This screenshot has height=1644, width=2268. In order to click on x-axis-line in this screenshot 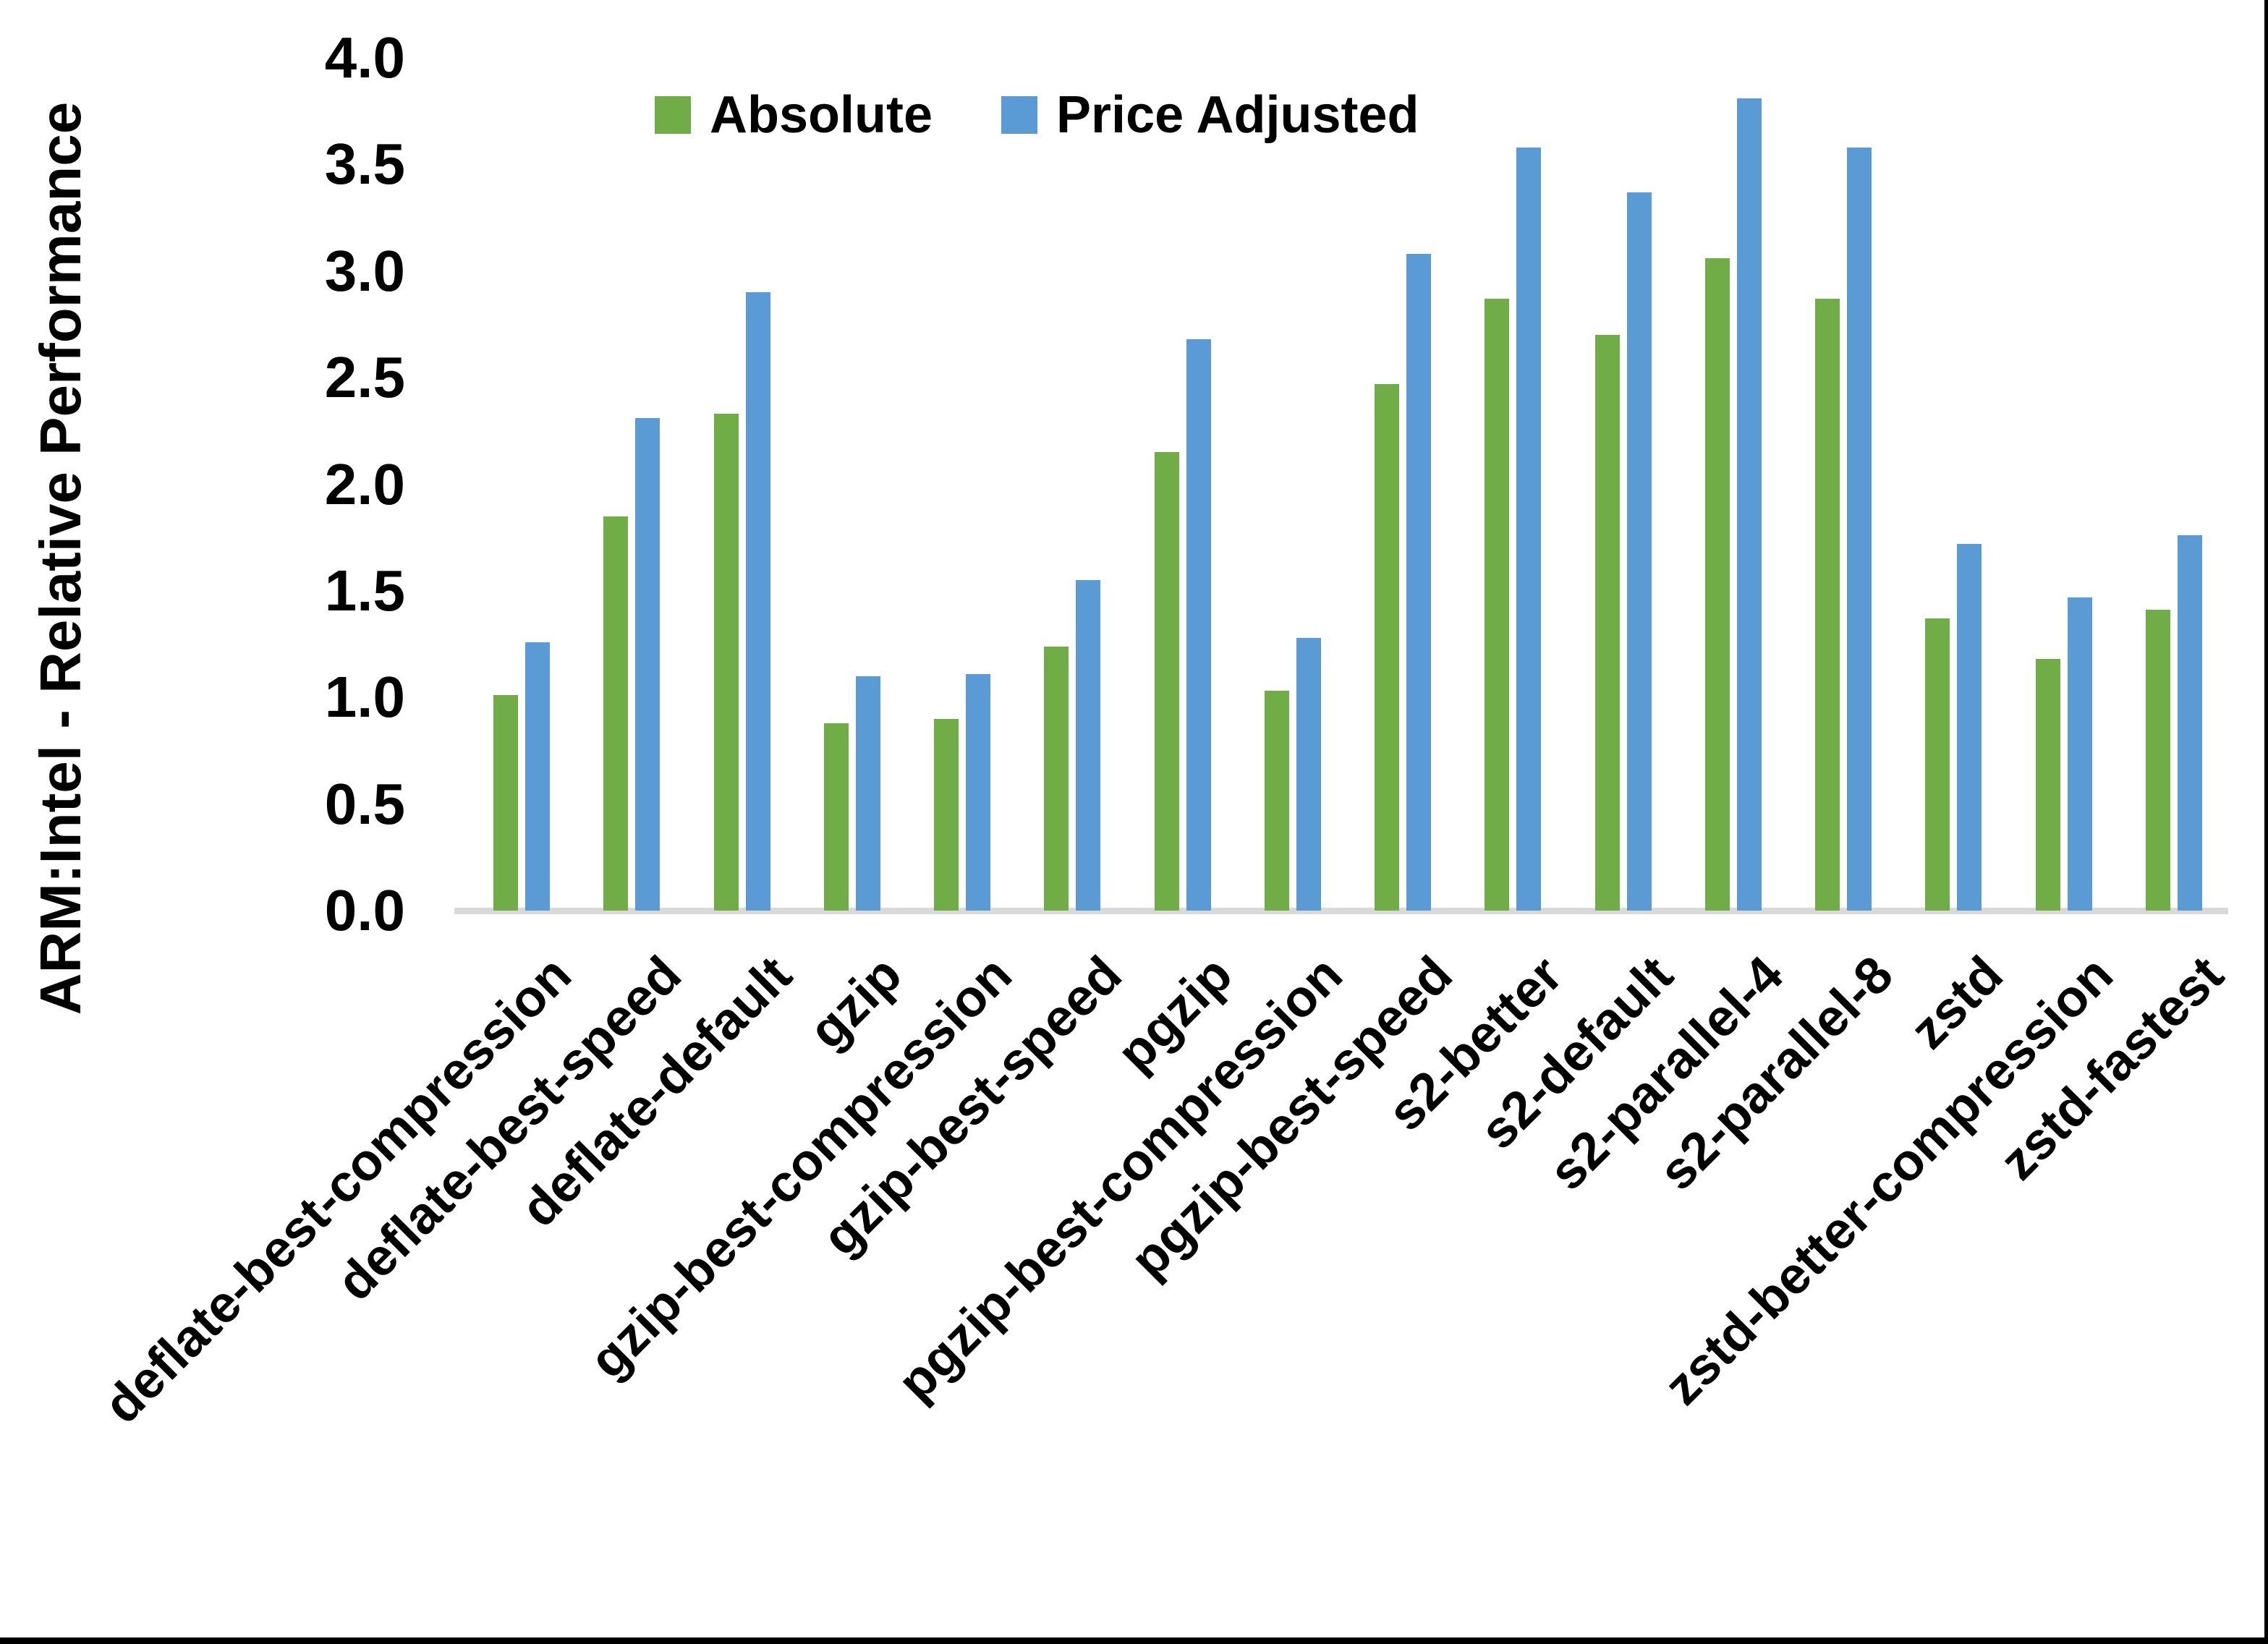, I will do `click(1341, 911)`.